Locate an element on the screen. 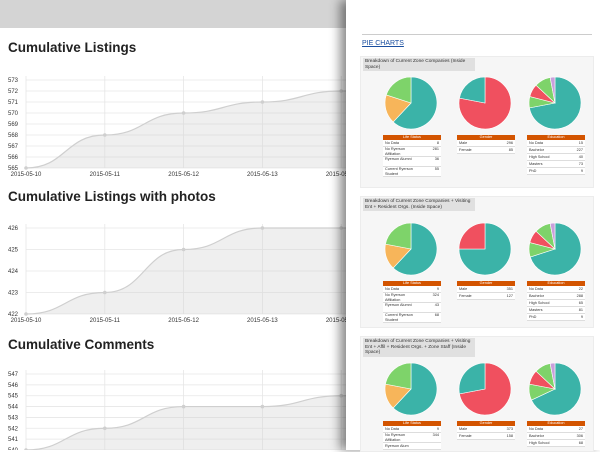 This screenshot has width=600, height=452. row-label: Female is located at coordinates (465, 436).